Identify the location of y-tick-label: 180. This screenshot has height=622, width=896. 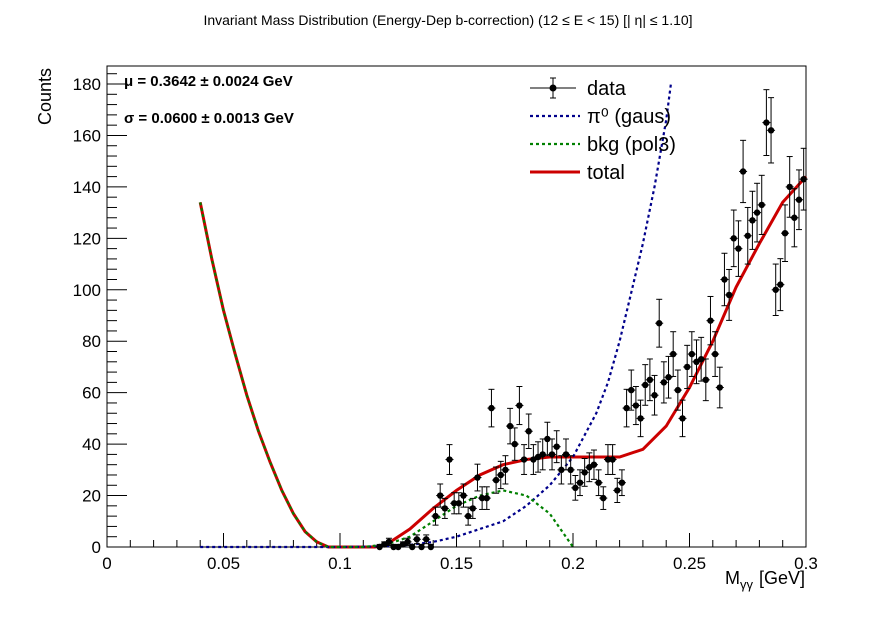
(87, 84).